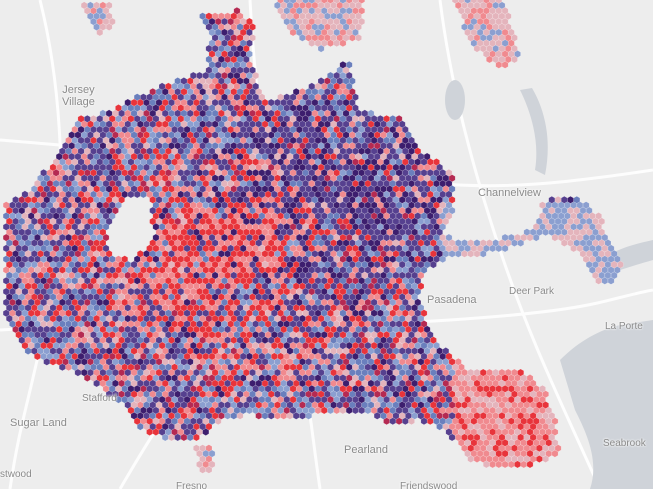 The height and width of the screenshot is (489, 653). Describe the element at coordinates (38, 423) in the screenshot. I see `label-sugar-land: Sugar Land` at that location.